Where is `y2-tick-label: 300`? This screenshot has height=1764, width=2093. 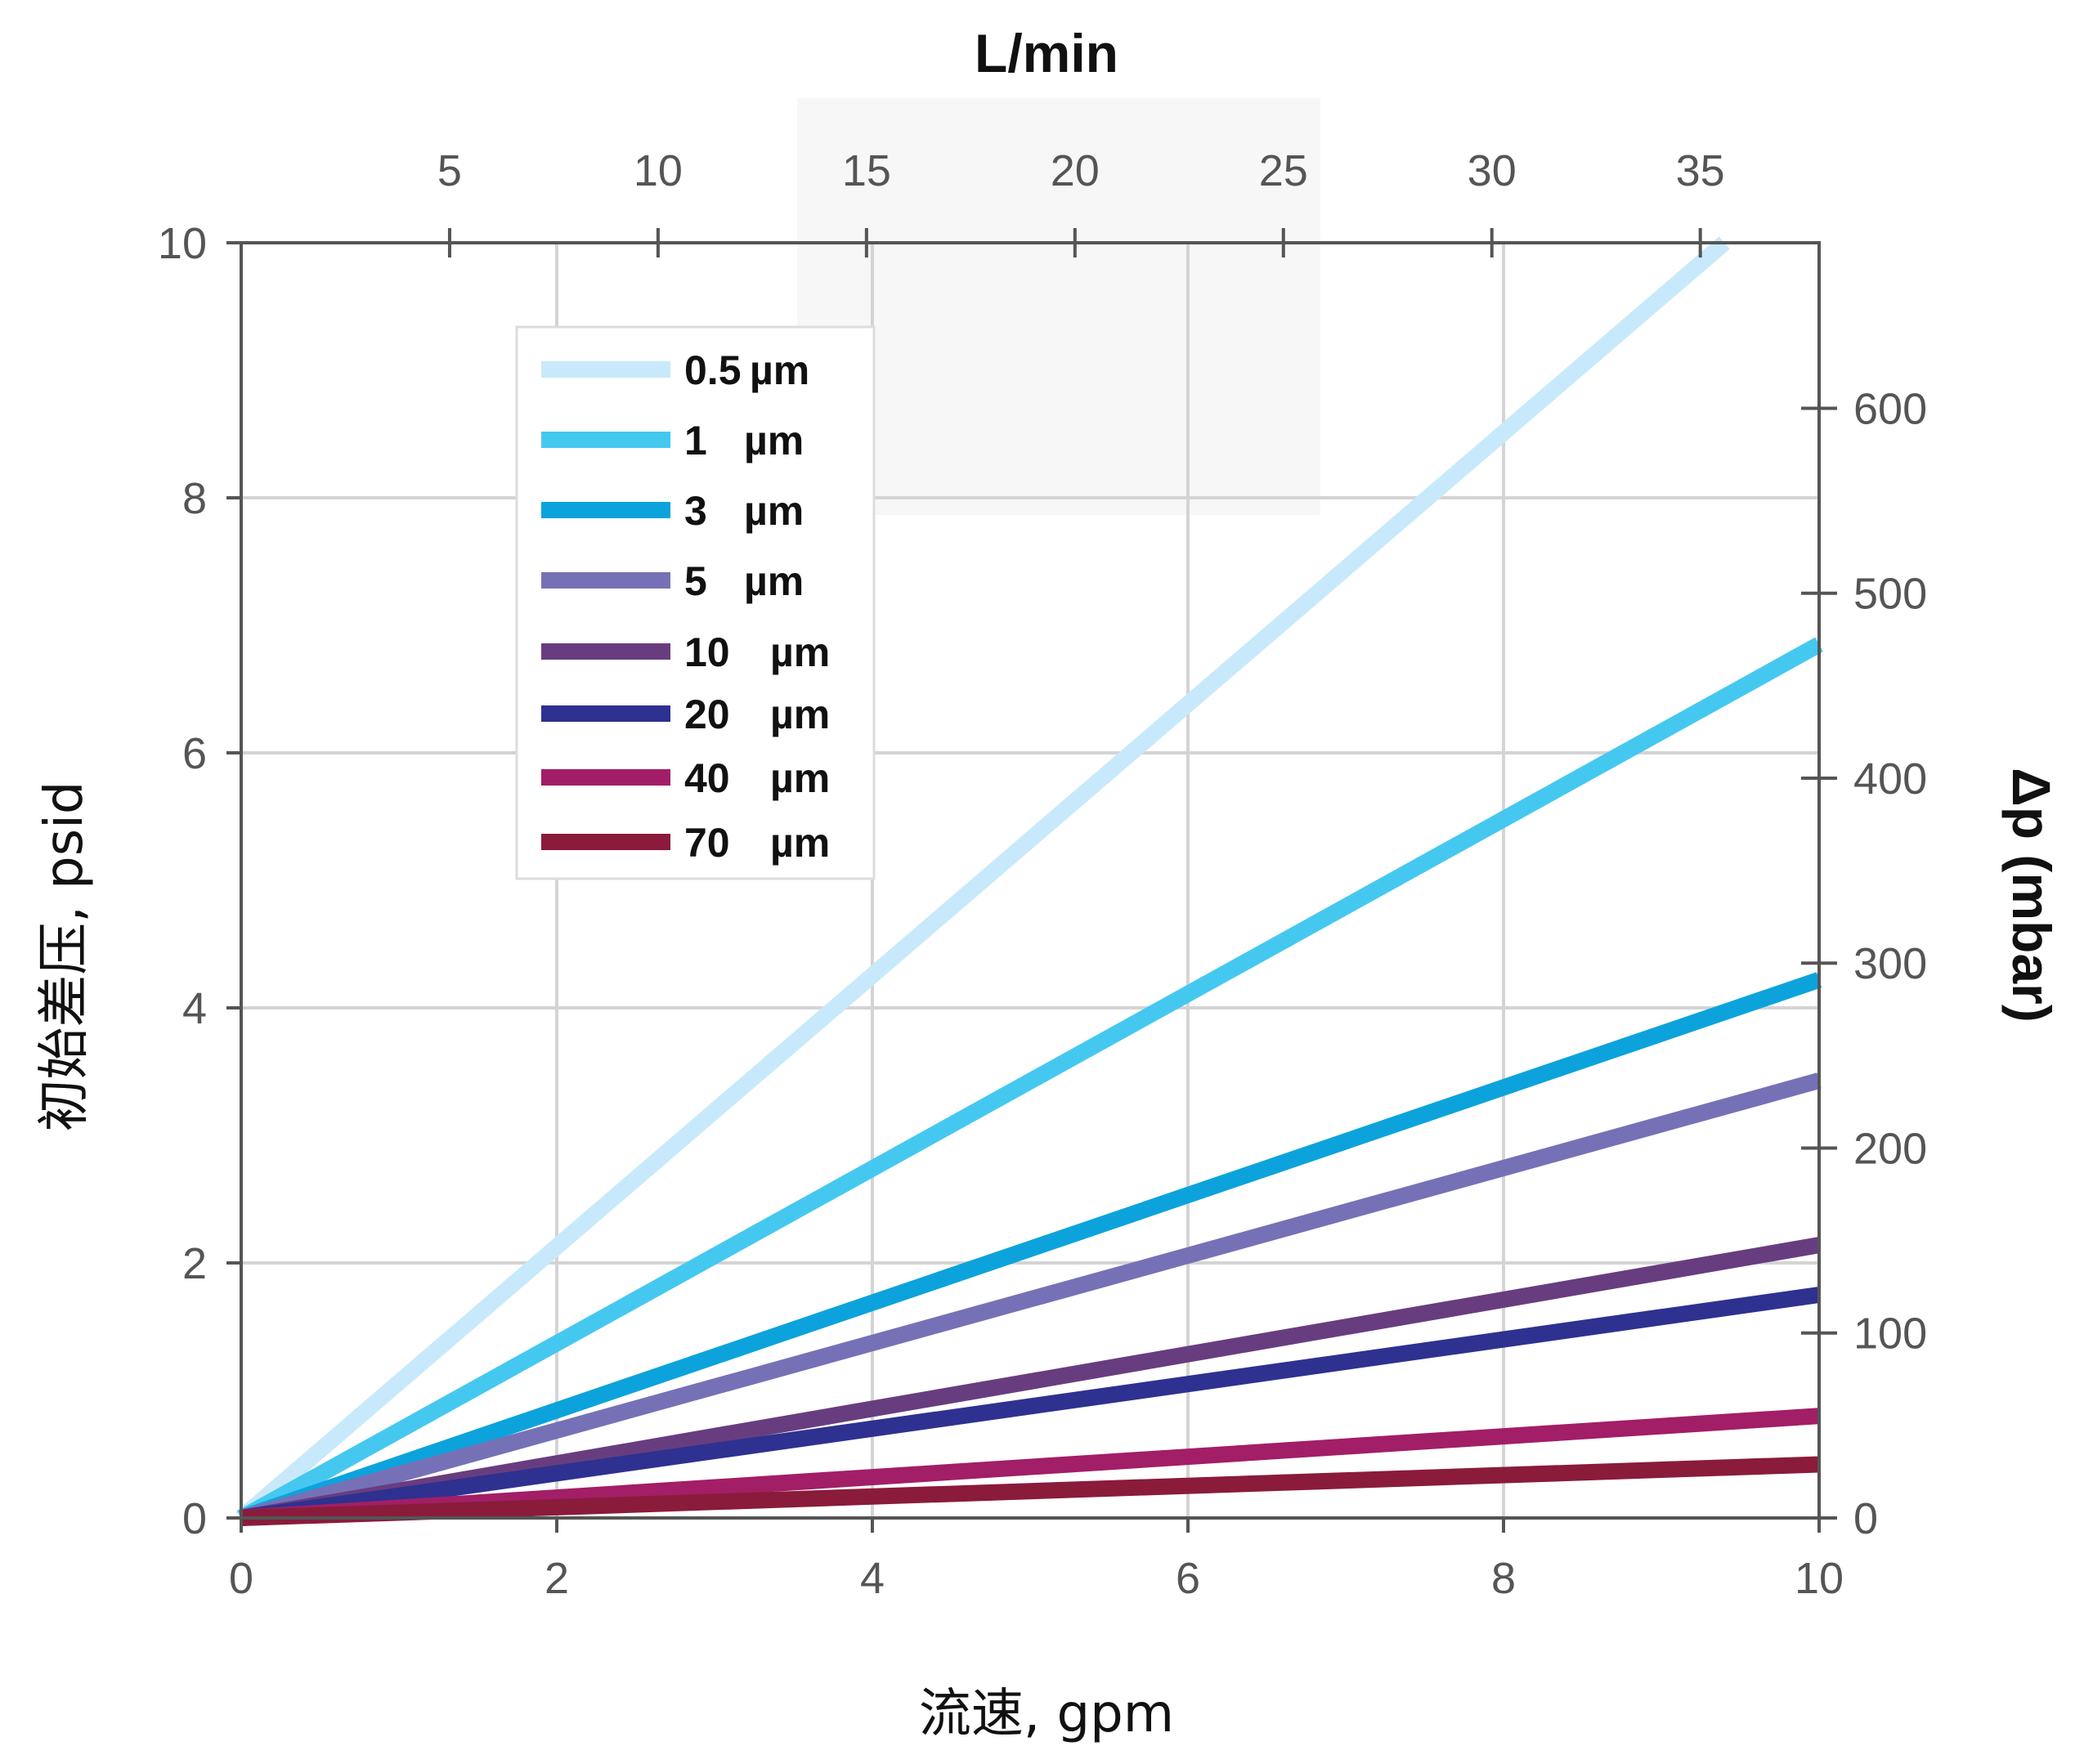
y2-tick-label: 300 is located at coordinates (1890, 964).